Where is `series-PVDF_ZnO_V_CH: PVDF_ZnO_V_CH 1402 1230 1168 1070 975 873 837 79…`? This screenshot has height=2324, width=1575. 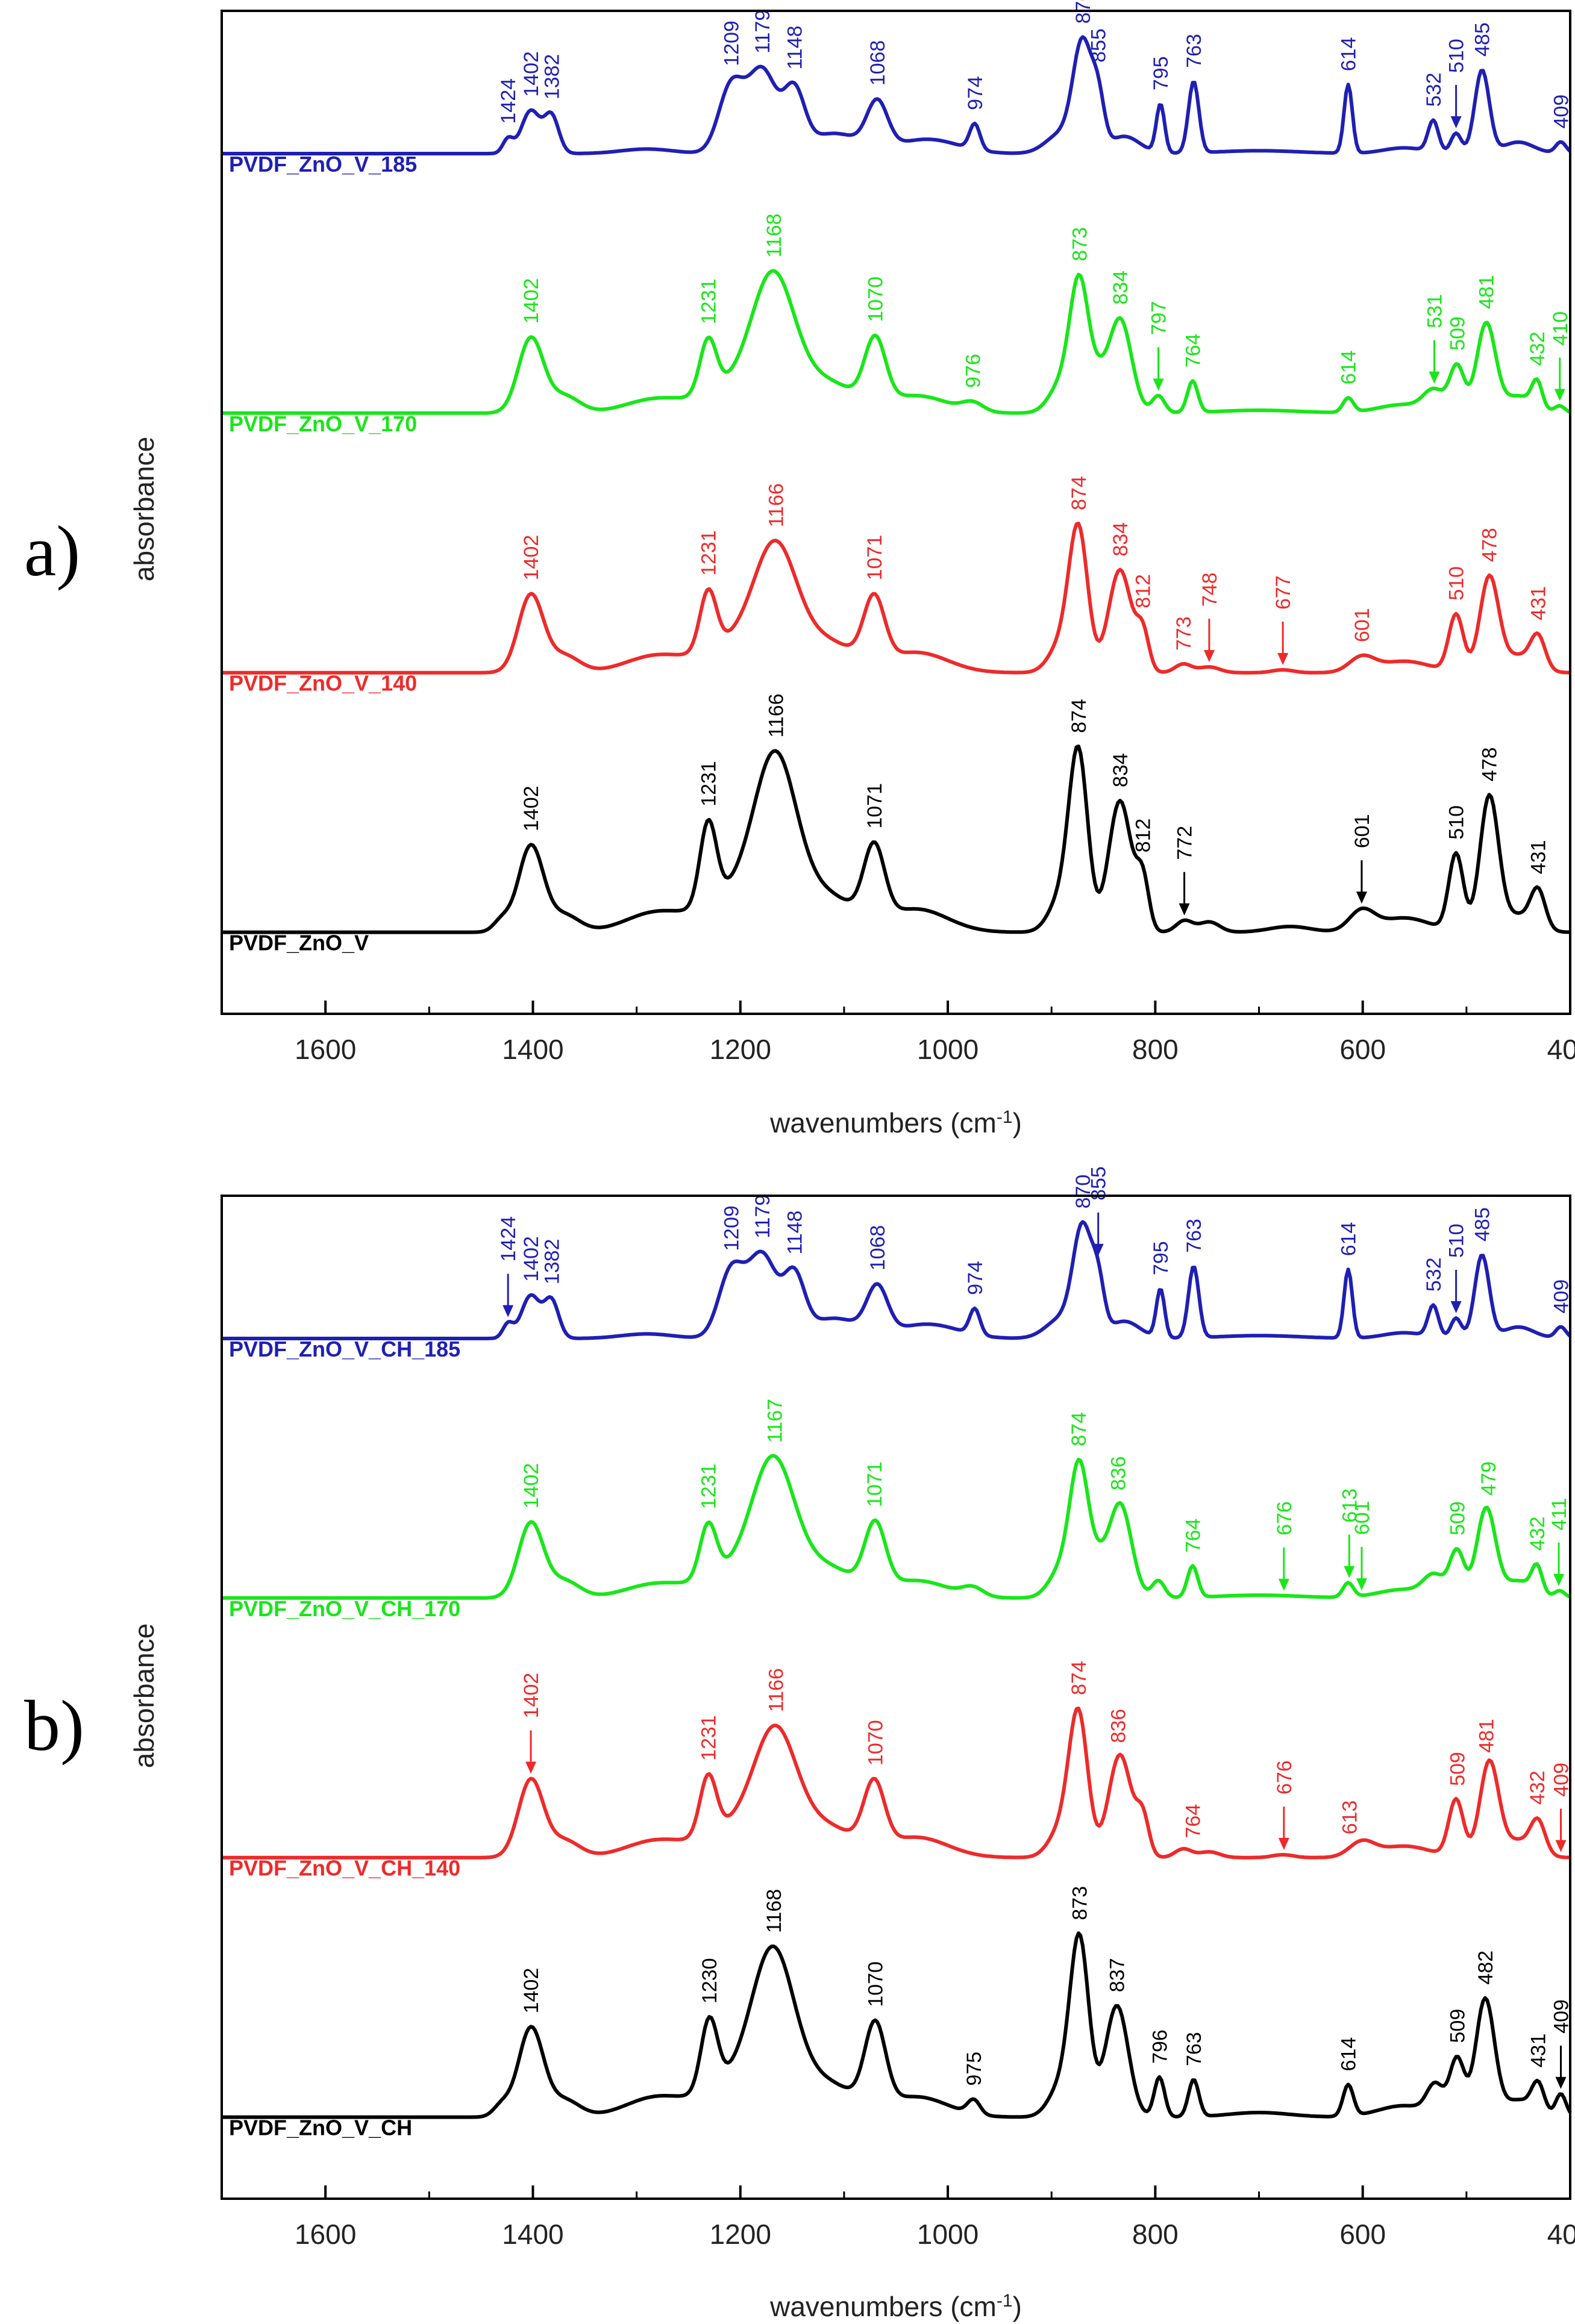 series-PVDF_ZnO_V_CH: PVDF_ZnO_V_CH 1402 1230 1168 1070 975 873 837 79… is located at coordinates (897, 2013).